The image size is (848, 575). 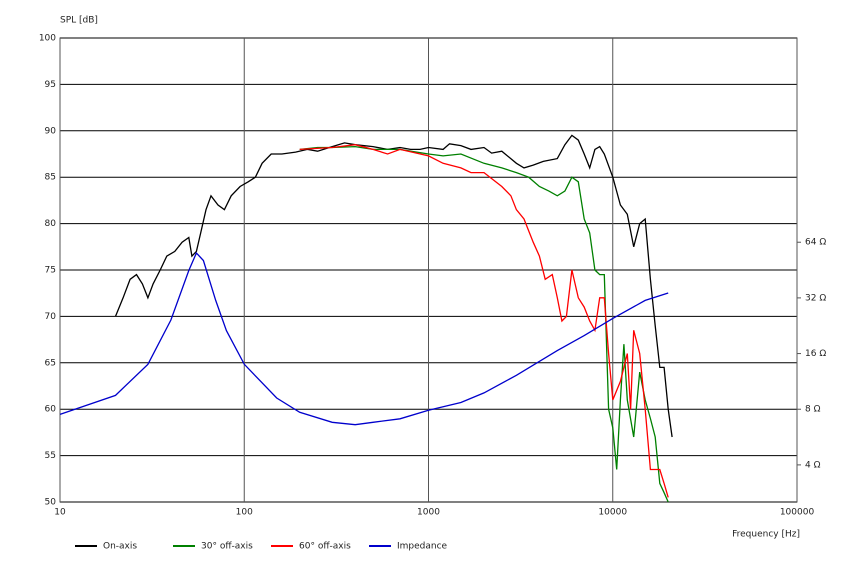 I want to click on x-tick-label: 10, so click(x=60, y=513).